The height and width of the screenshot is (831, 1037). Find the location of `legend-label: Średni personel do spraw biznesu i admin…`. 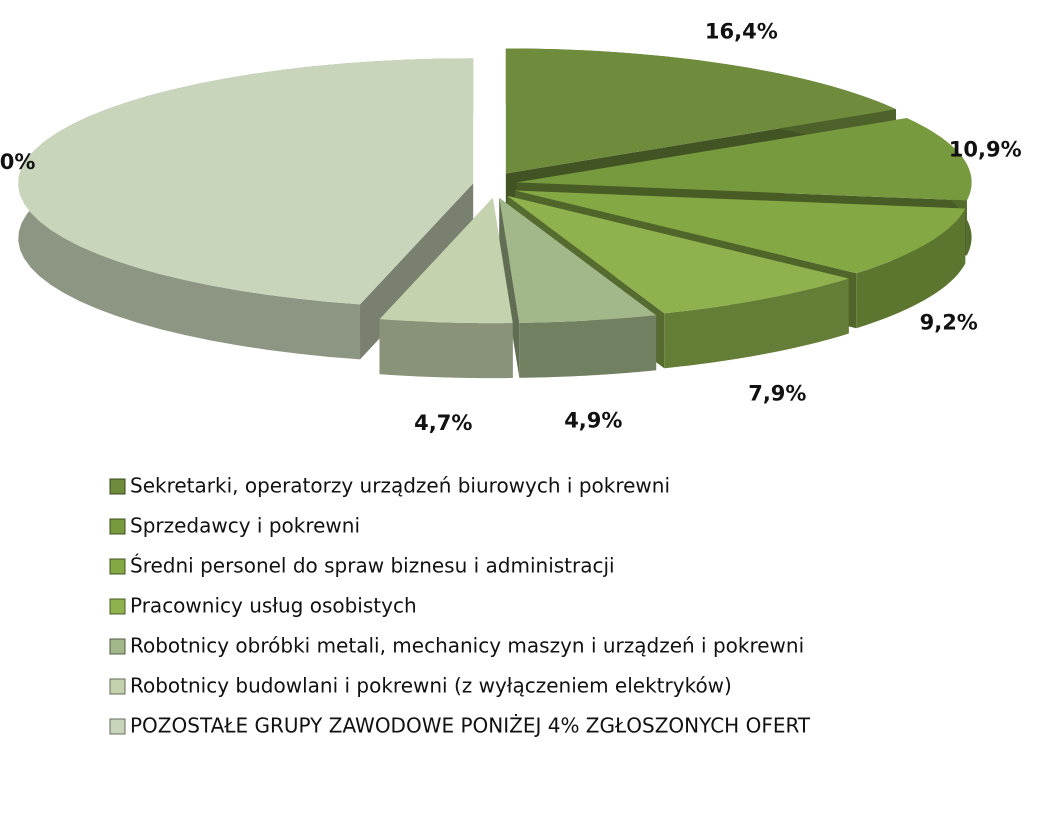

legend-label: Średni personel do spraw biznesu i admin… is located at coordinates (372, 566).